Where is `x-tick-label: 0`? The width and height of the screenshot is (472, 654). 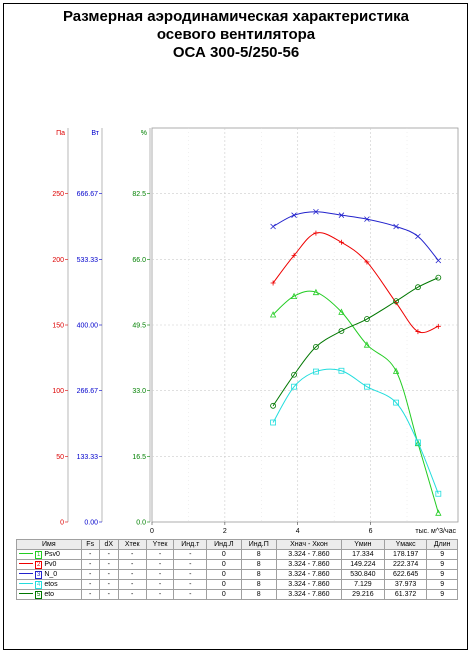 x-tick-label: 0 is located at coordinates (152, 531).